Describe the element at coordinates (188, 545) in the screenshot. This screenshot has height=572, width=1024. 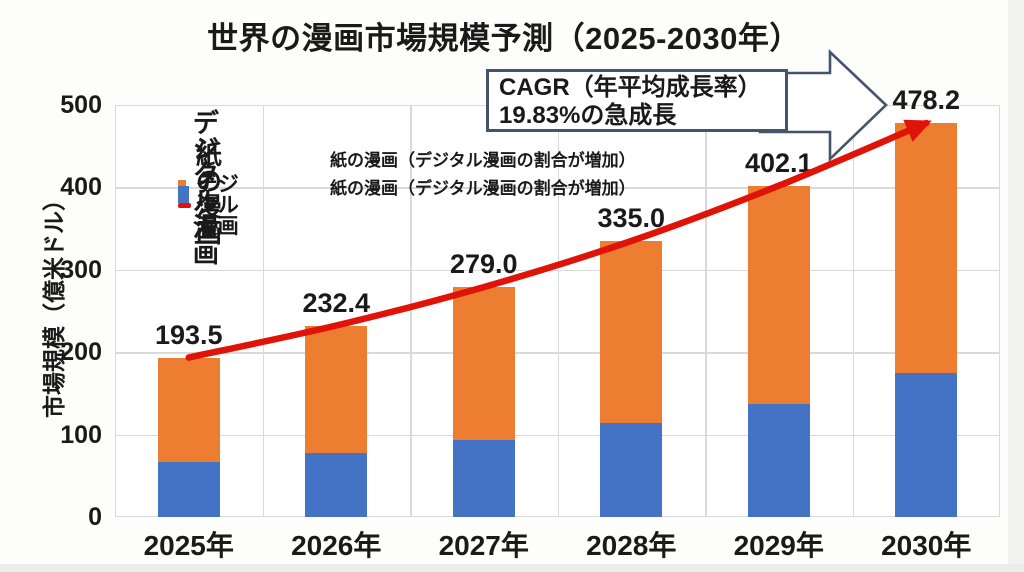
I see `x-tick-label: 2025年` at that location.